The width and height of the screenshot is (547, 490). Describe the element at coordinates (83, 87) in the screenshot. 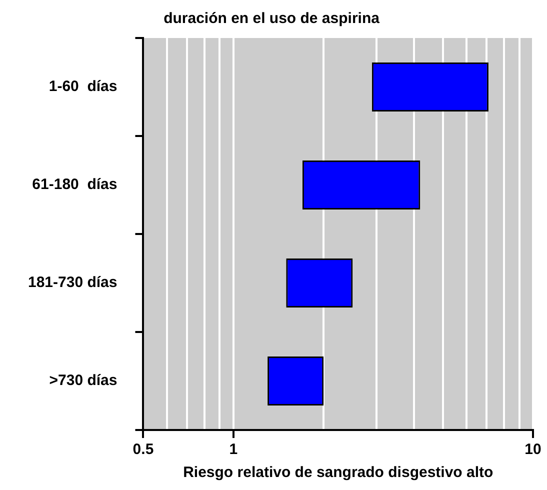

I see `y-tick-label: 1-60 días` at that location.